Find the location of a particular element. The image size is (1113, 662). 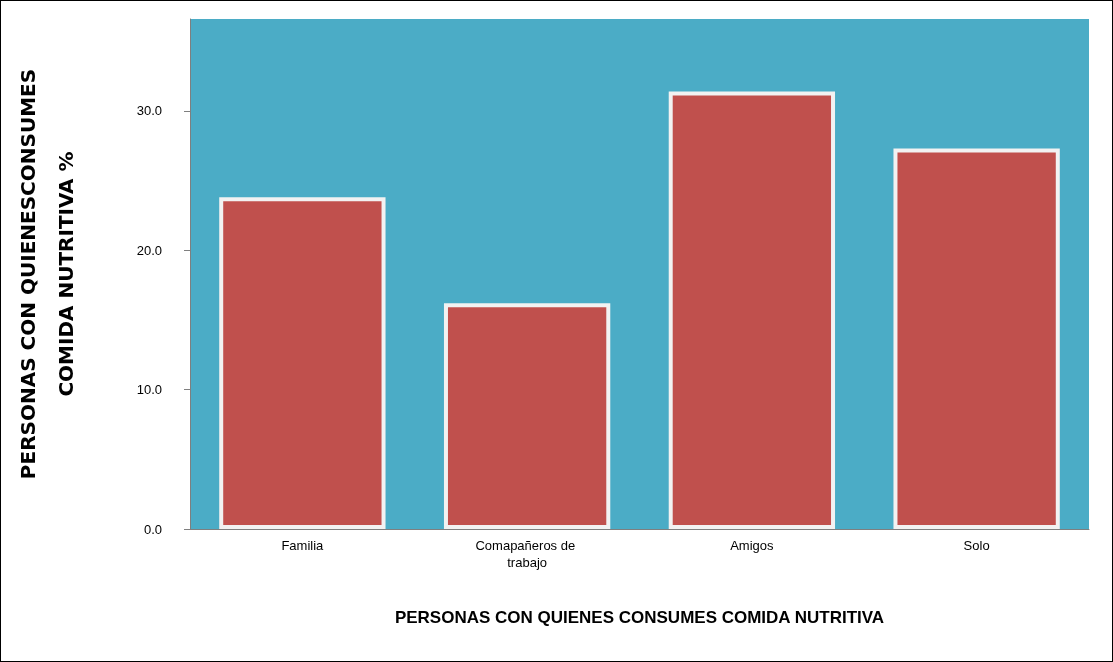

x-tick-label: Comapañeros de trabajo is located at coordinates (527, 554).